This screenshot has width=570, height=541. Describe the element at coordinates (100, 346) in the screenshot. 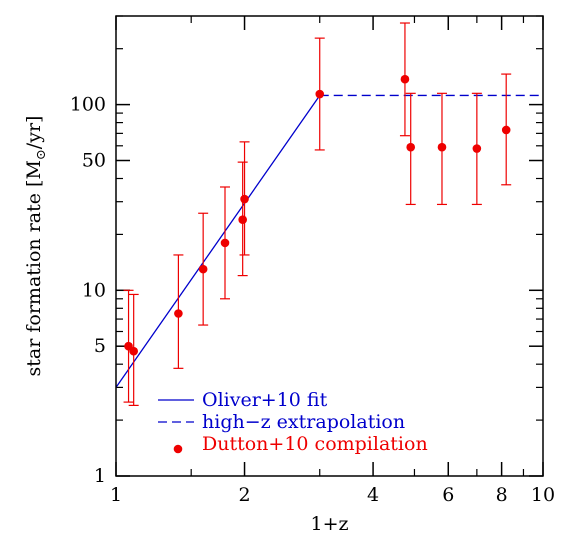

I see `y-tick-label: 5` at that location.